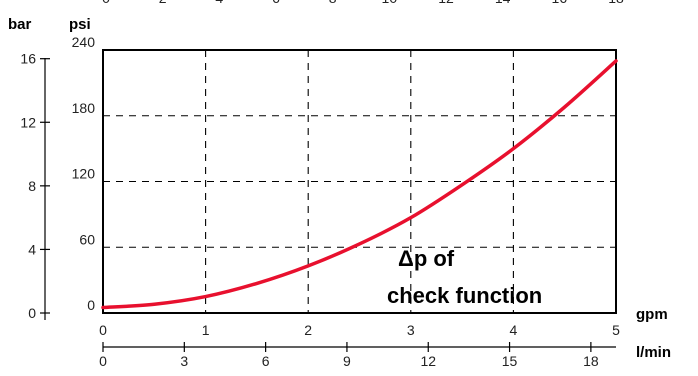 The height and width of the screenshot is (376, 698). Describe the element at coordinates (503, 3) in the screenshot. I see `top-tick-label-clipped: 14` at that location.